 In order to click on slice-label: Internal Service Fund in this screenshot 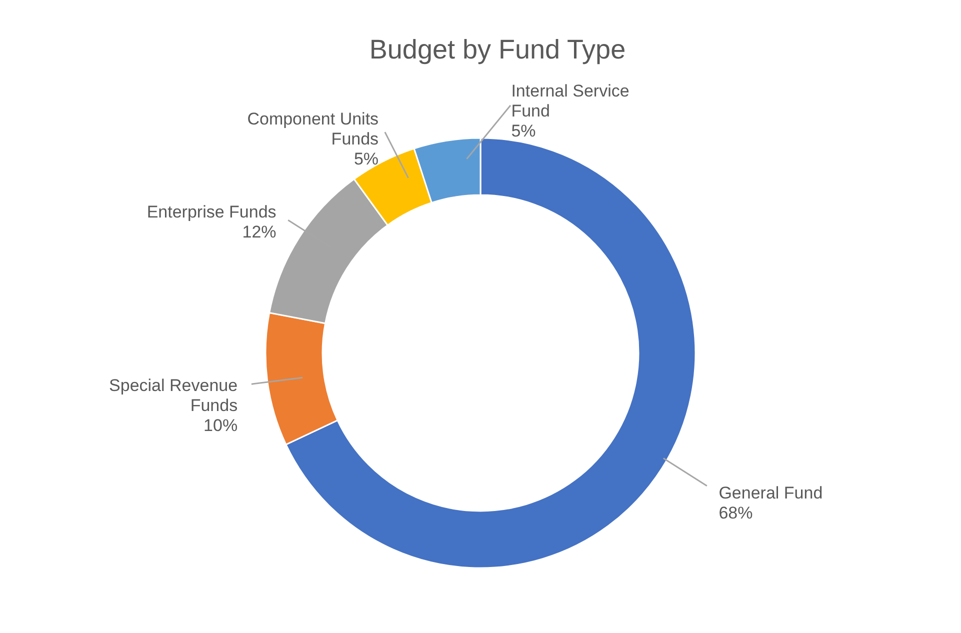, I will do `click(570, 100)`.